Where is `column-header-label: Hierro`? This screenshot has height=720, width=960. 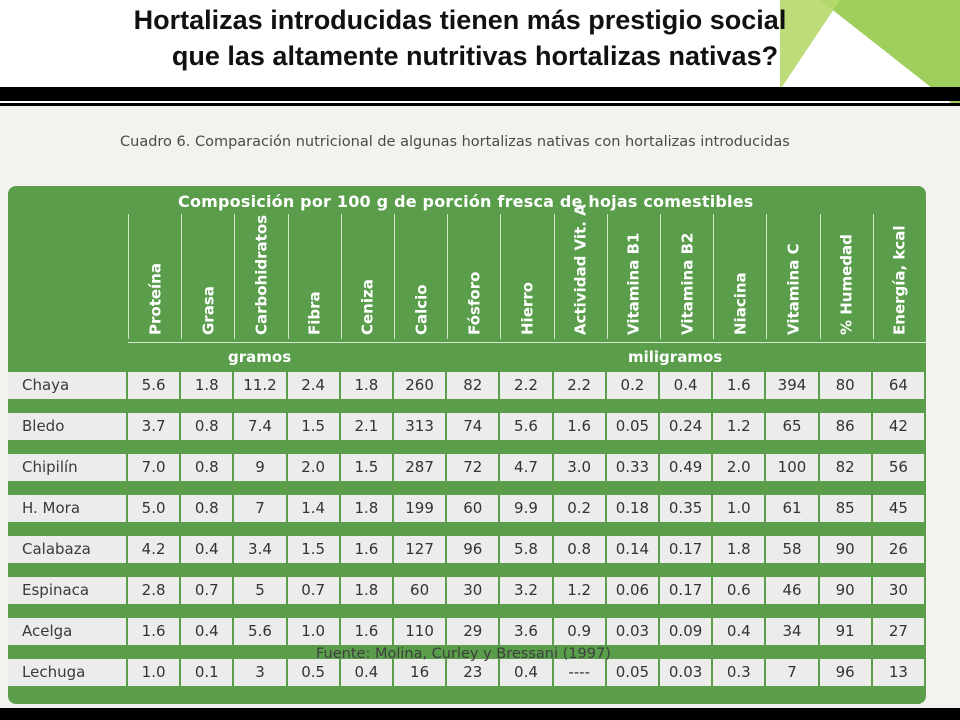
column-header-label: Hierro is located at coordinates (527, 308).